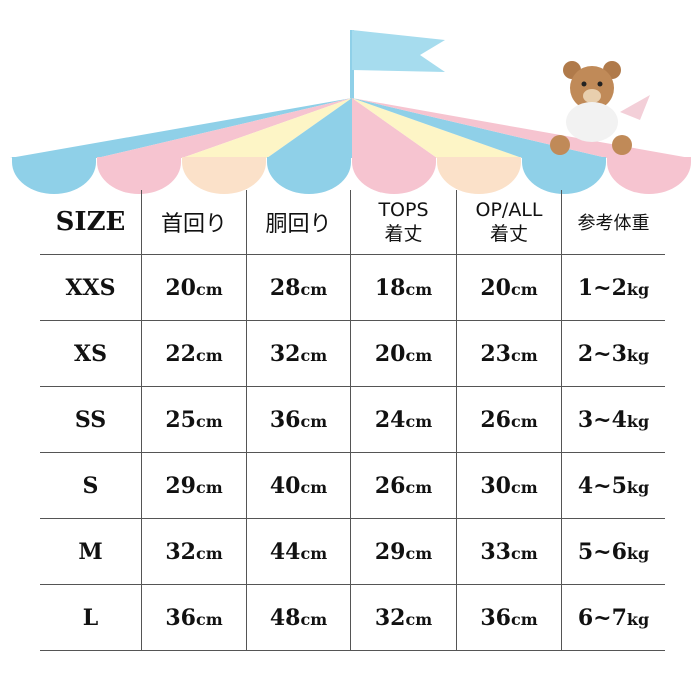  Describe the element at coordinates (285, 551) in the screenshot. I see `value: 44` at that location.